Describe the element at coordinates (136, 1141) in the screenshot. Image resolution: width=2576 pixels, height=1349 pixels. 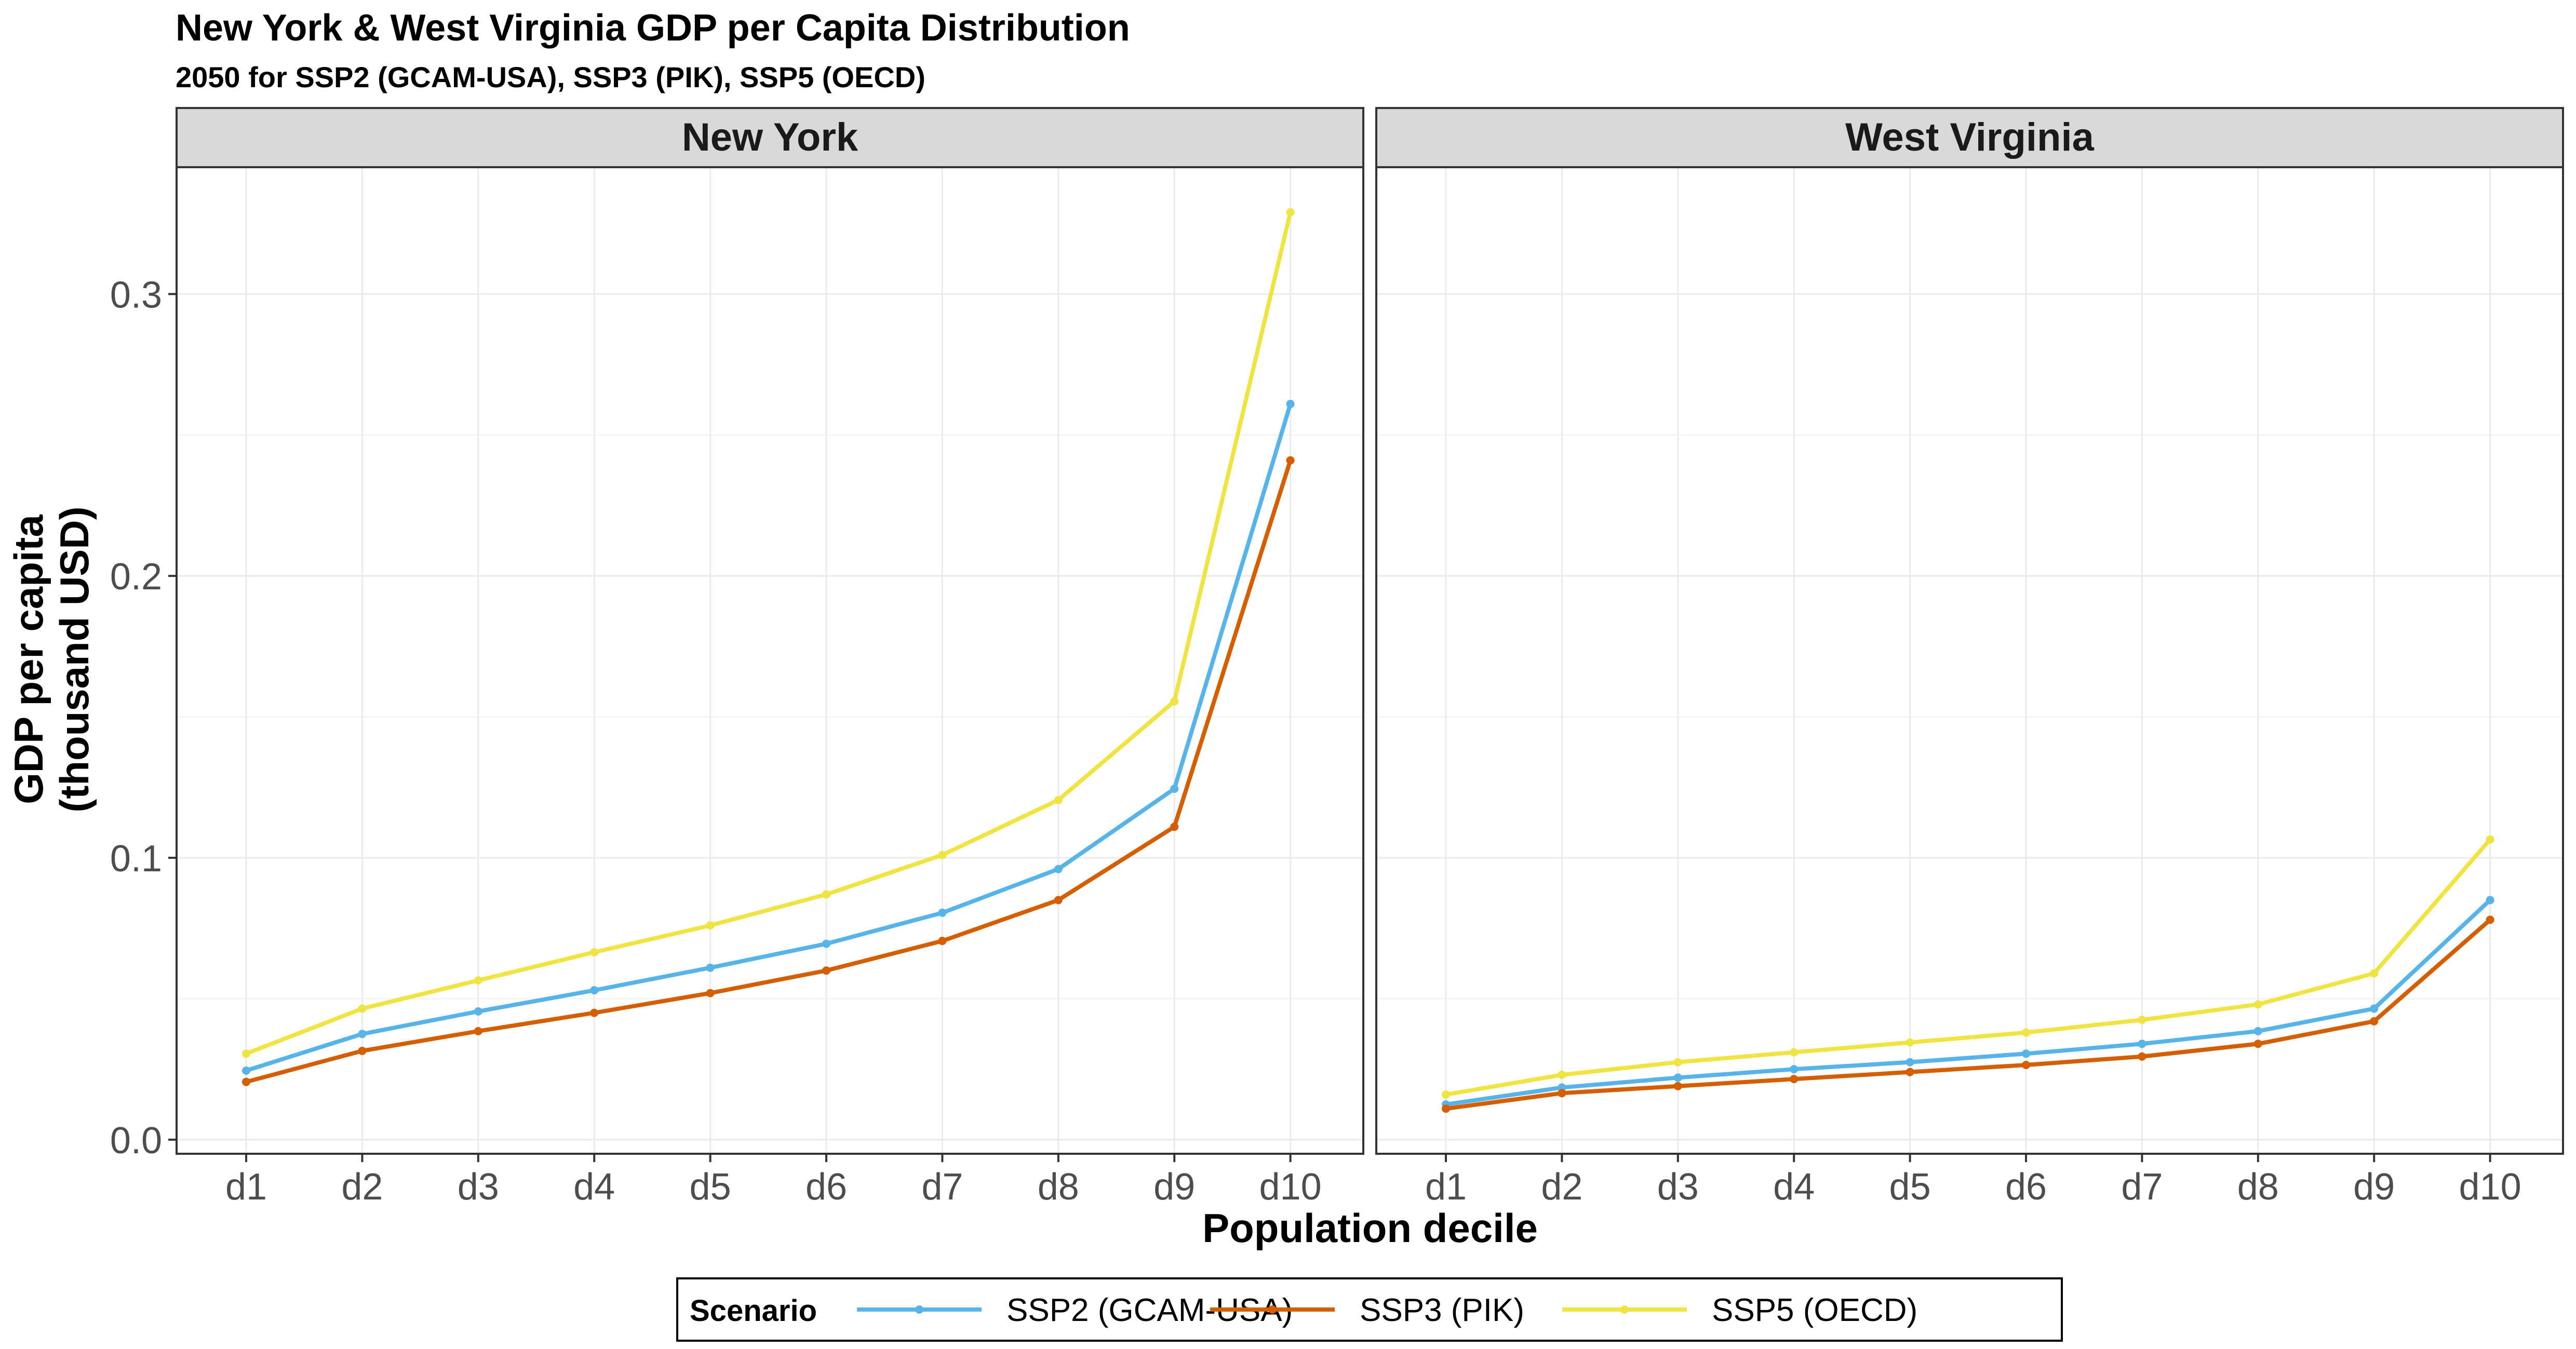
I see `y-tick-label: 0.0` at that location.